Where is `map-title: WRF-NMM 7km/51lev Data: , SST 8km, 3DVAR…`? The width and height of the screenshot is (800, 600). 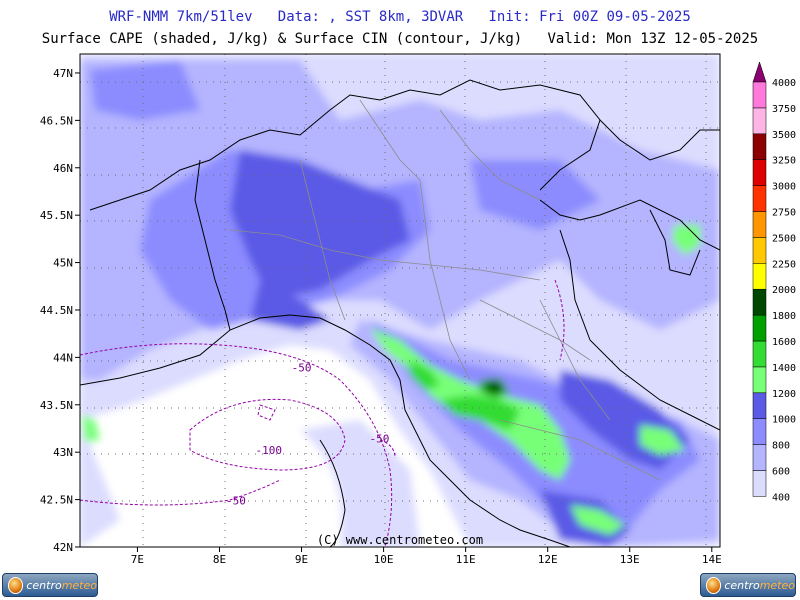
map-title: WRF-NMM 7km/51lev Data: , SST 8km, 3DVAR… is located at coordinates (400, 17).